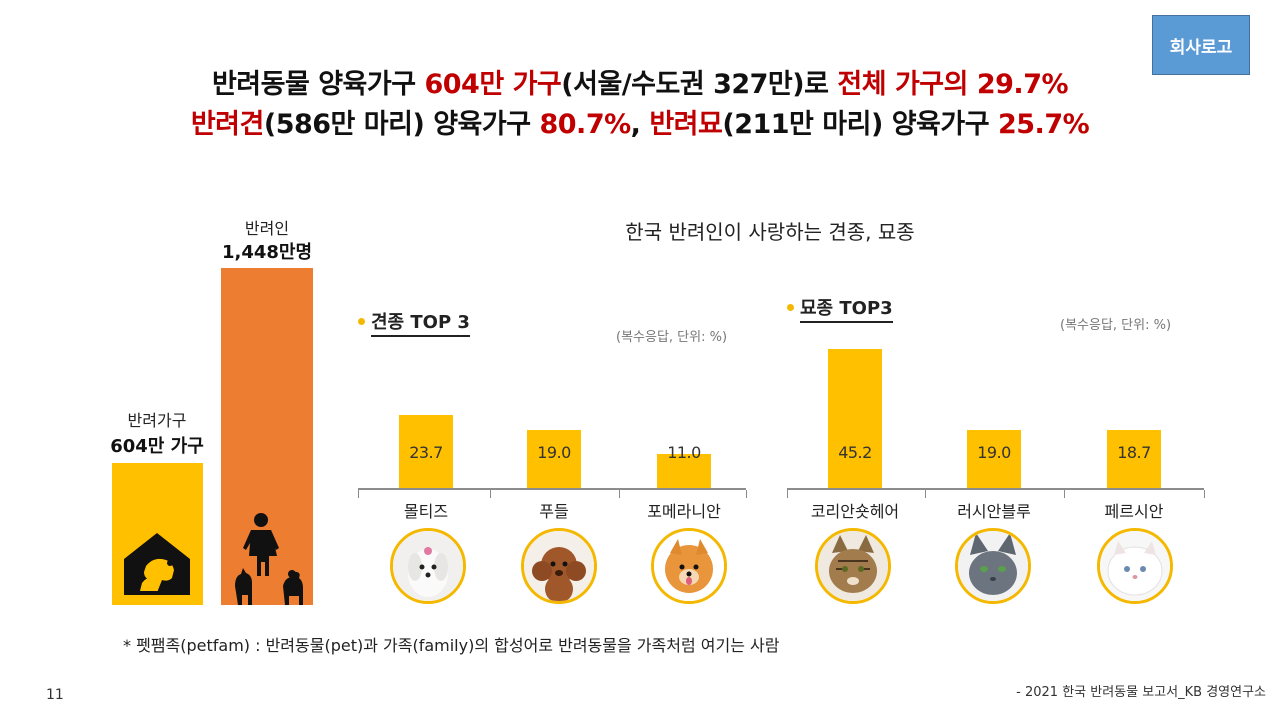  What do you see at coordinates (853, 566) in the screenshot?
I see `korean-shorthair-photo` at bounding box center [853, 566].